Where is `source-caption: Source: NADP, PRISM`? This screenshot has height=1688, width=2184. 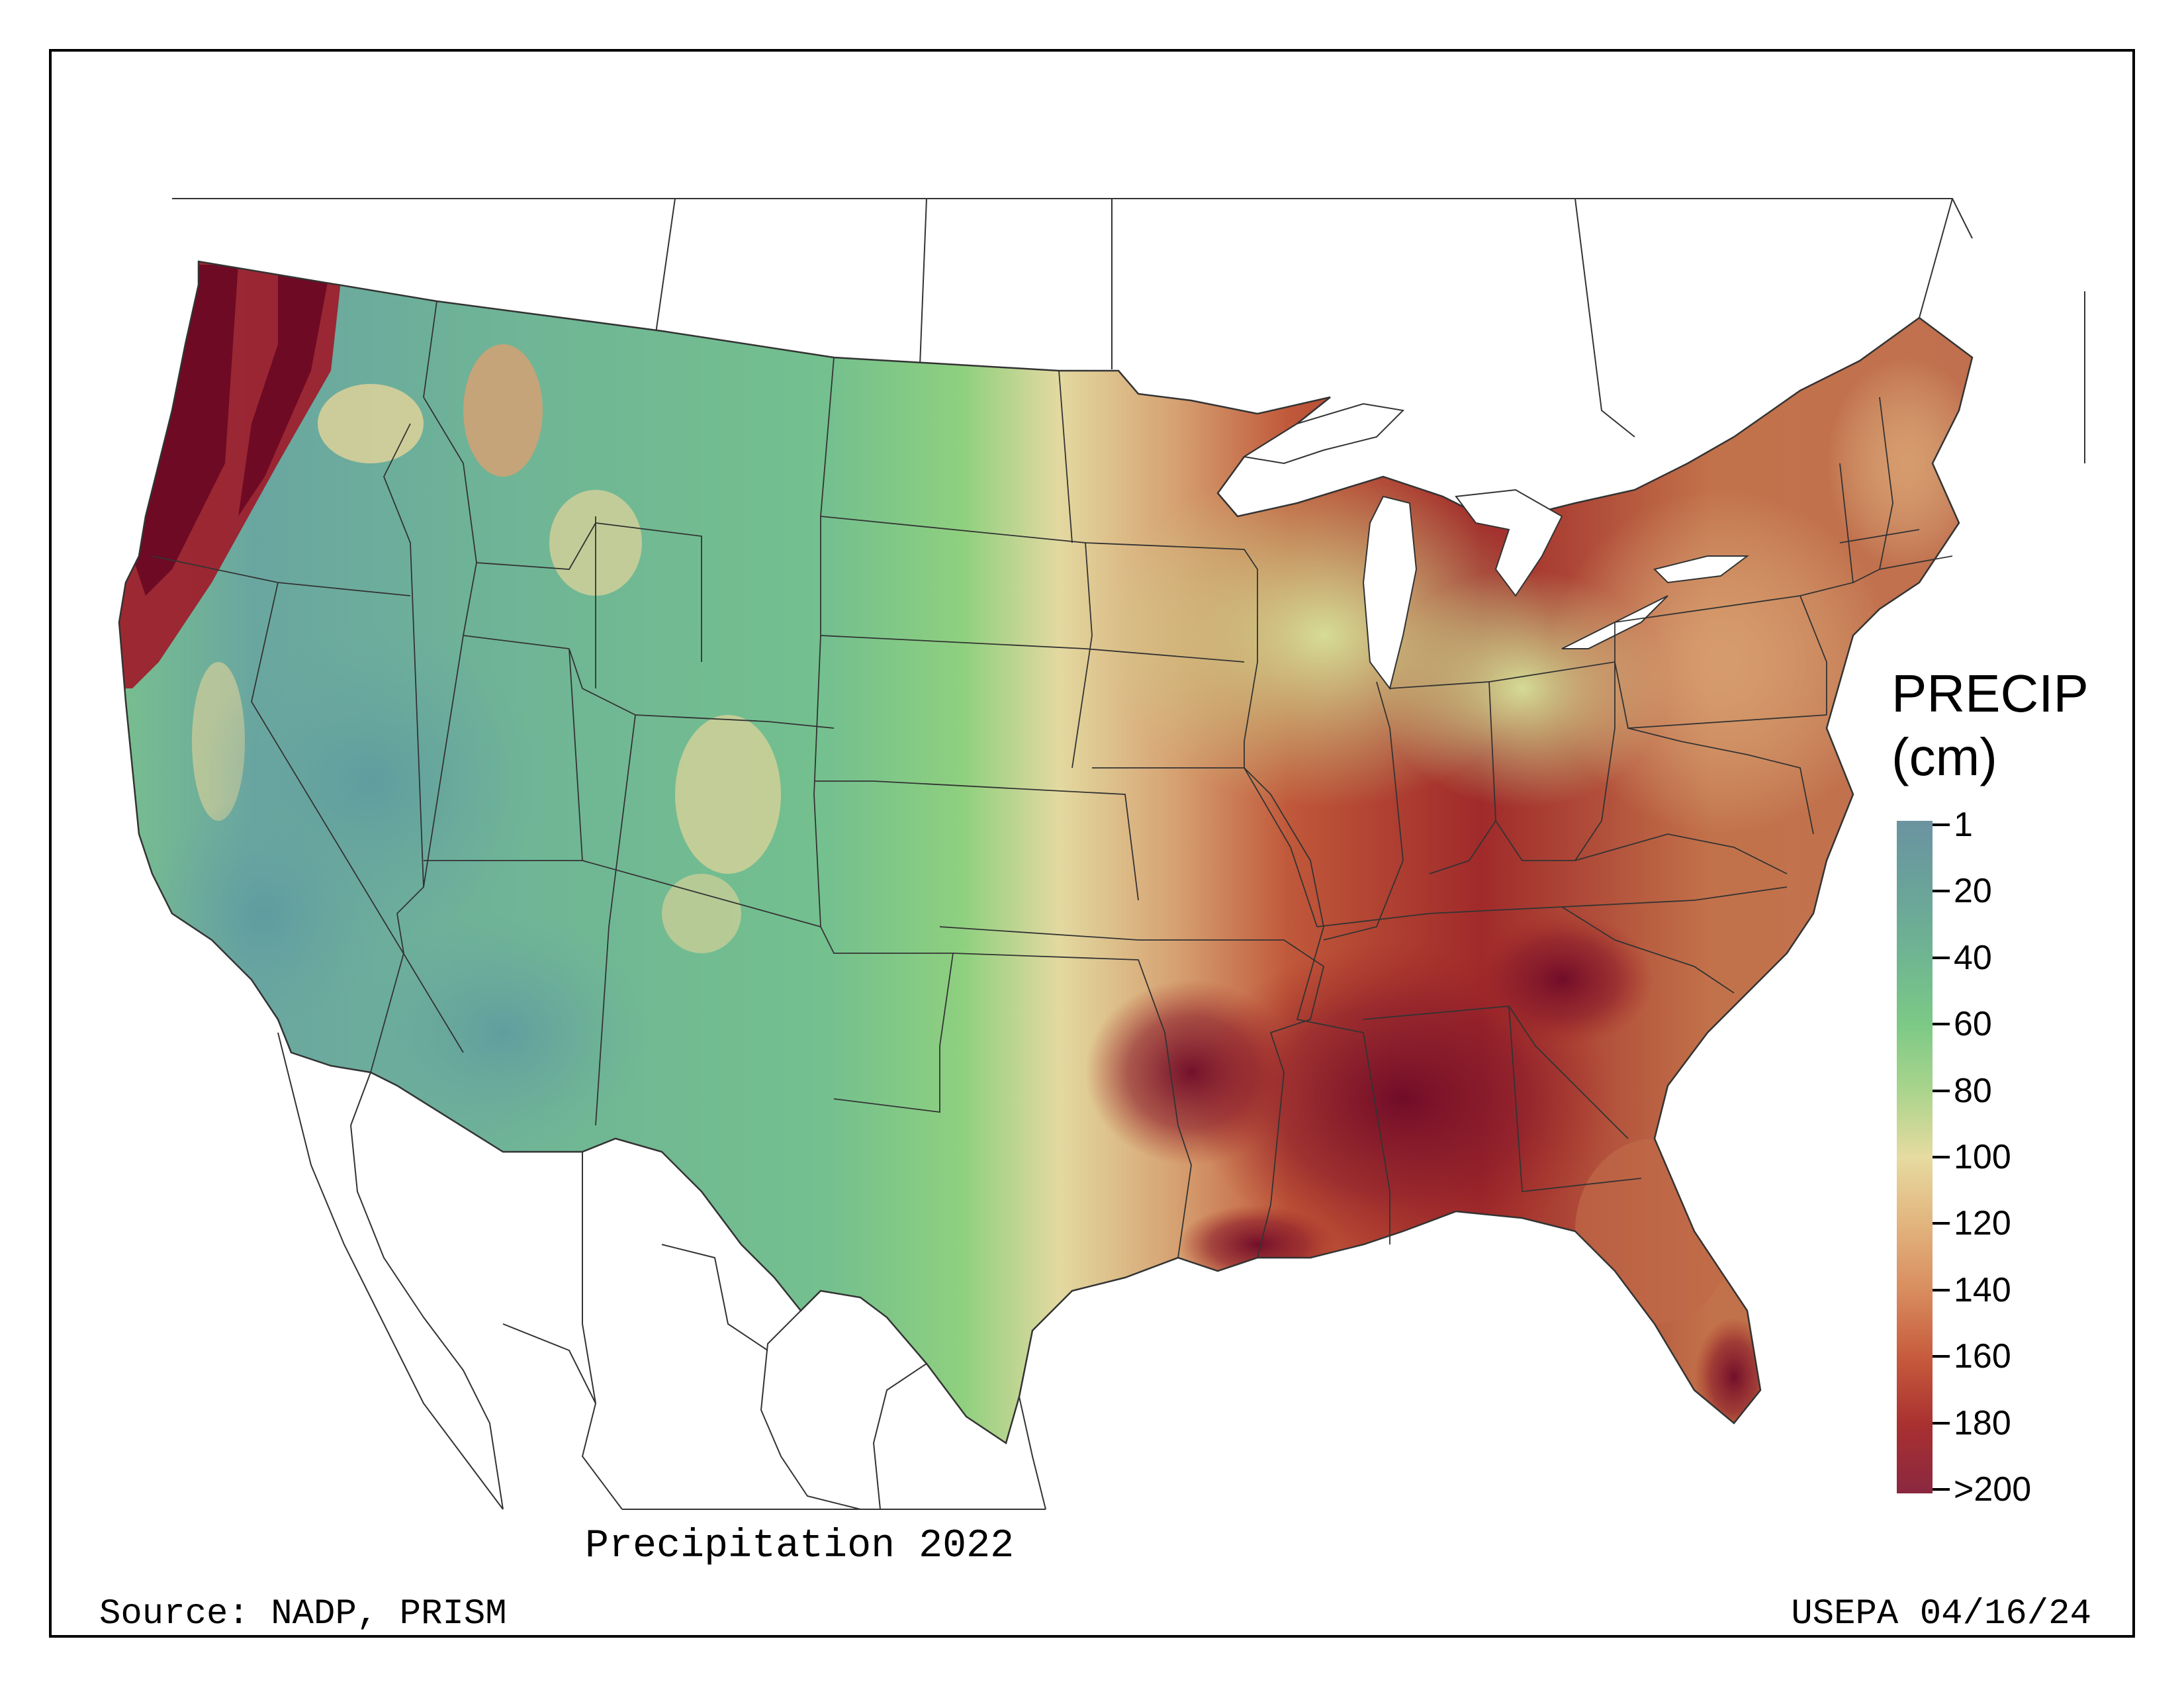 source-caption: Source: NADP, PRISM is located at coordinates (303, 1614).